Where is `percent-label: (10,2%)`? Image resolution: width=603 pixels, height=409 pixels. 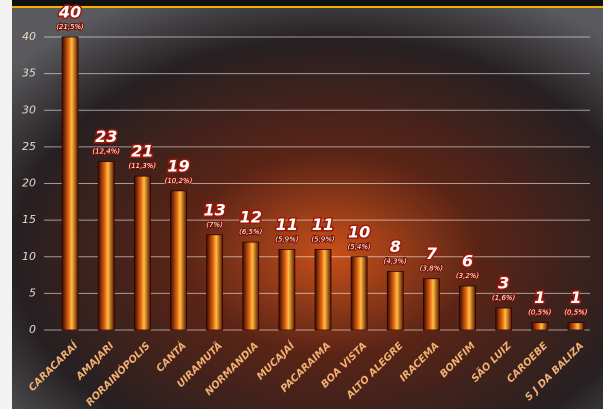
percent-label: (10,2%) is located at coordinates (179, 181).